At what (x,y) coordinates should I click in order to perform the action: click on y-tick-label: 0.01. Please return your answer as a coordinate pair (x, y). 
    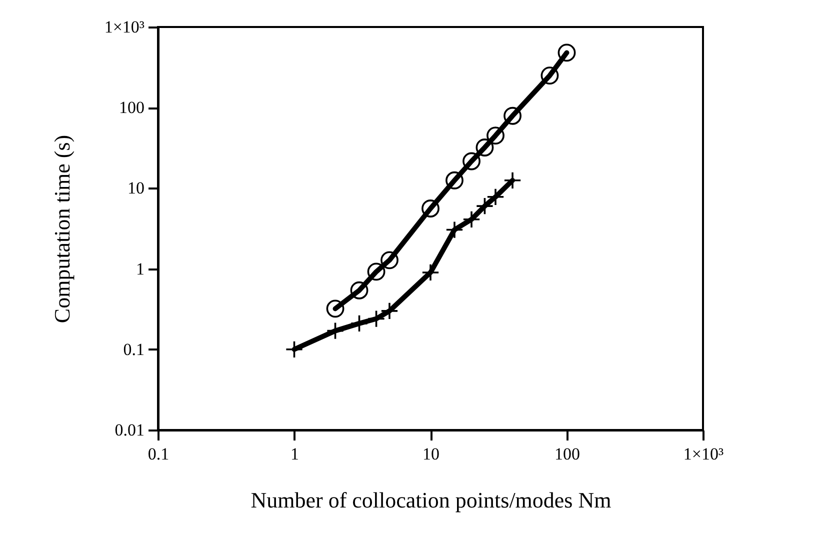
    Looking at the image, I should click on (129, 430).